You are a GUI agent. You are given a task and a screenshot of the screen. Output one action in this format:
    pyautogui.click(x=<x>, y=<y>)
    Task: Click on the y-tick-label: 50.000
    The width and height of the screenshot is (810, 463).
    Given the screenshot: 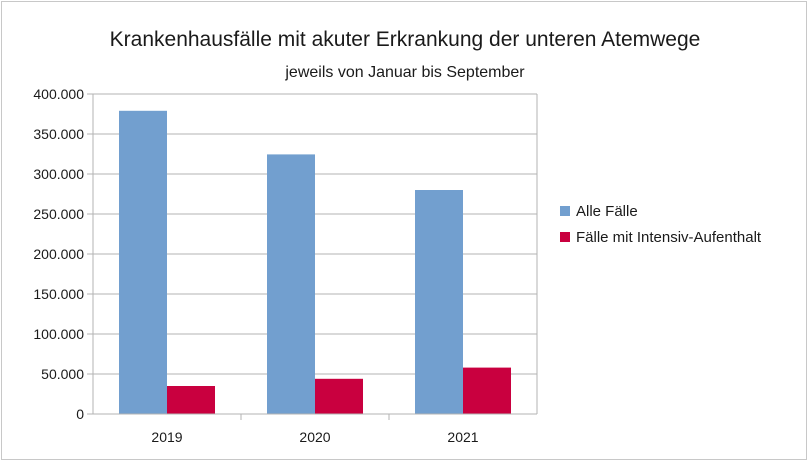 What is the action you would take?
    pyautogui.click(x=62, y=374)
    